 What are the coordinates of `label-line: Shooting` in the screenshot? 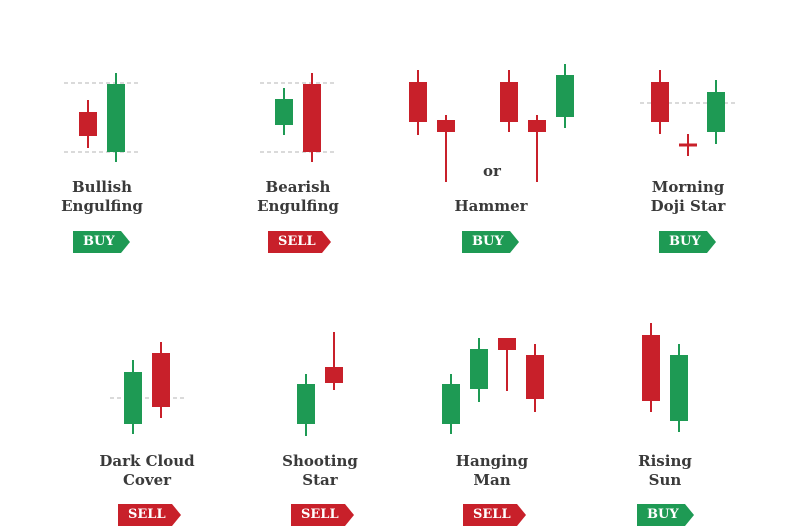 It's located at (320, 461).